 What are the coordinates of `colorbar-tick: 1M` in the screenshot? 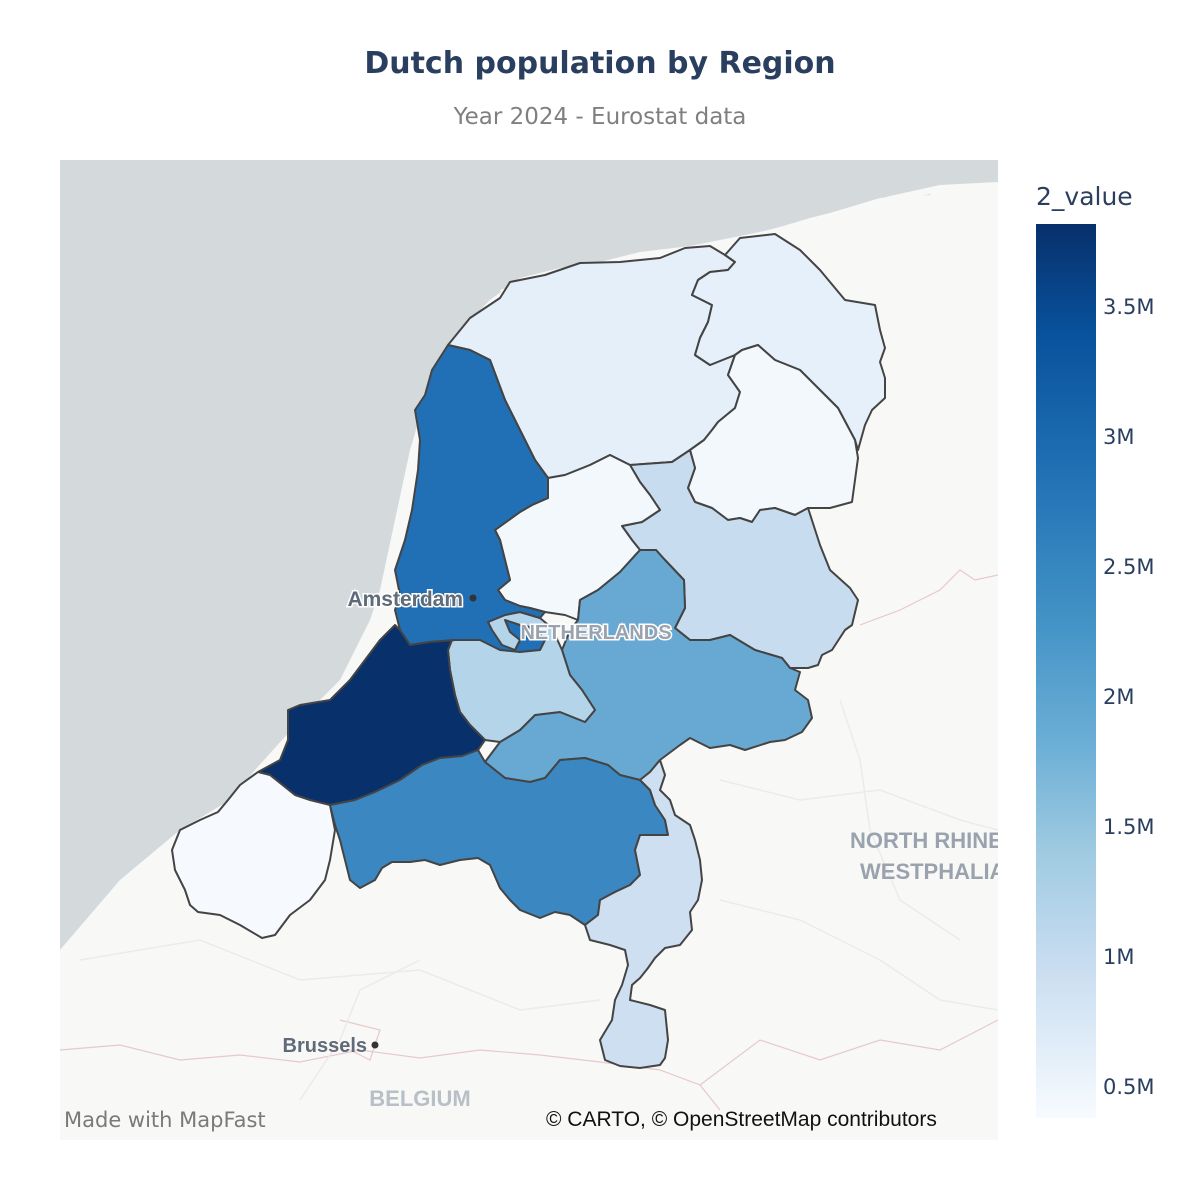 It's located at (1119, 956).